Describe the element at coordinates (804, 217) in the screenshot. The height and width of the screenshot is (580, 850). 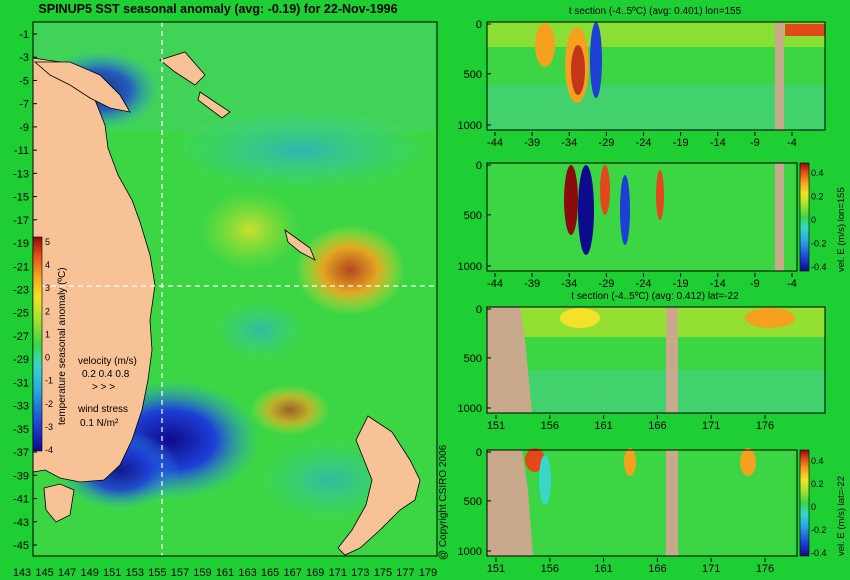
I see `vel-lon-colorbar` at that location.